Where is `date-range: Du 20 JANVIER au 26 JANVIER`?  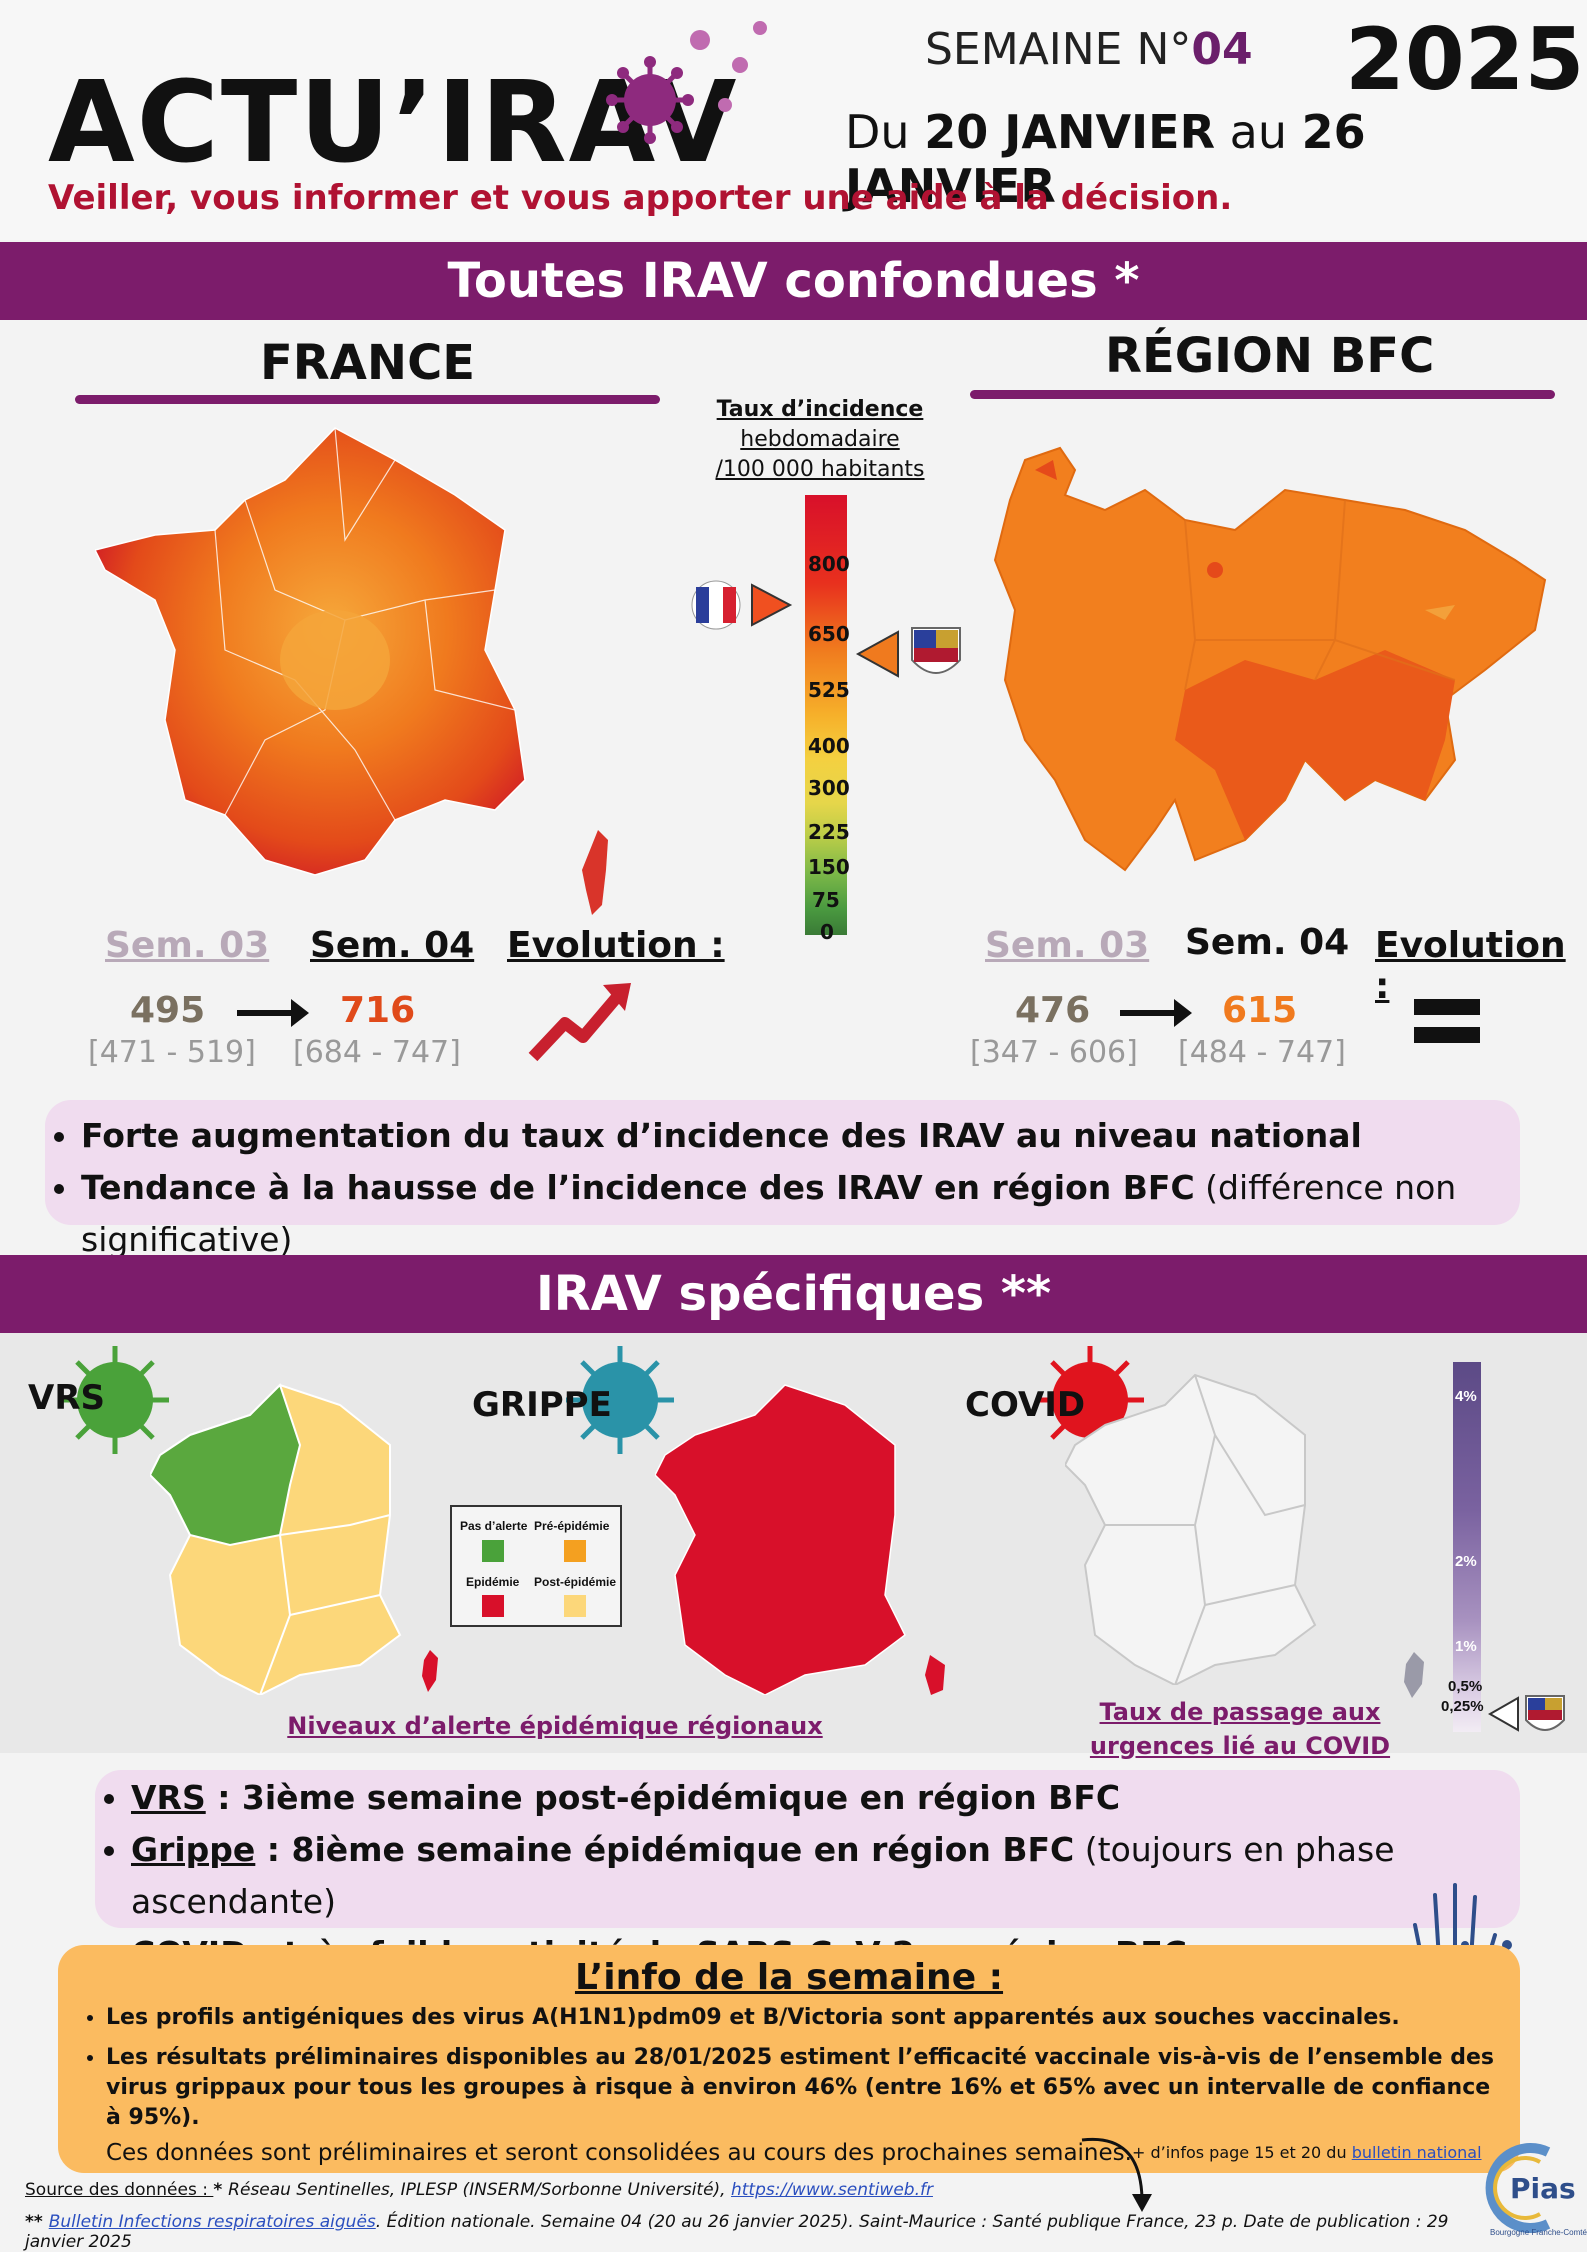 date-range: Du 20 JANVIER au 26 JANVIER is located at coordinates (1216, 159).